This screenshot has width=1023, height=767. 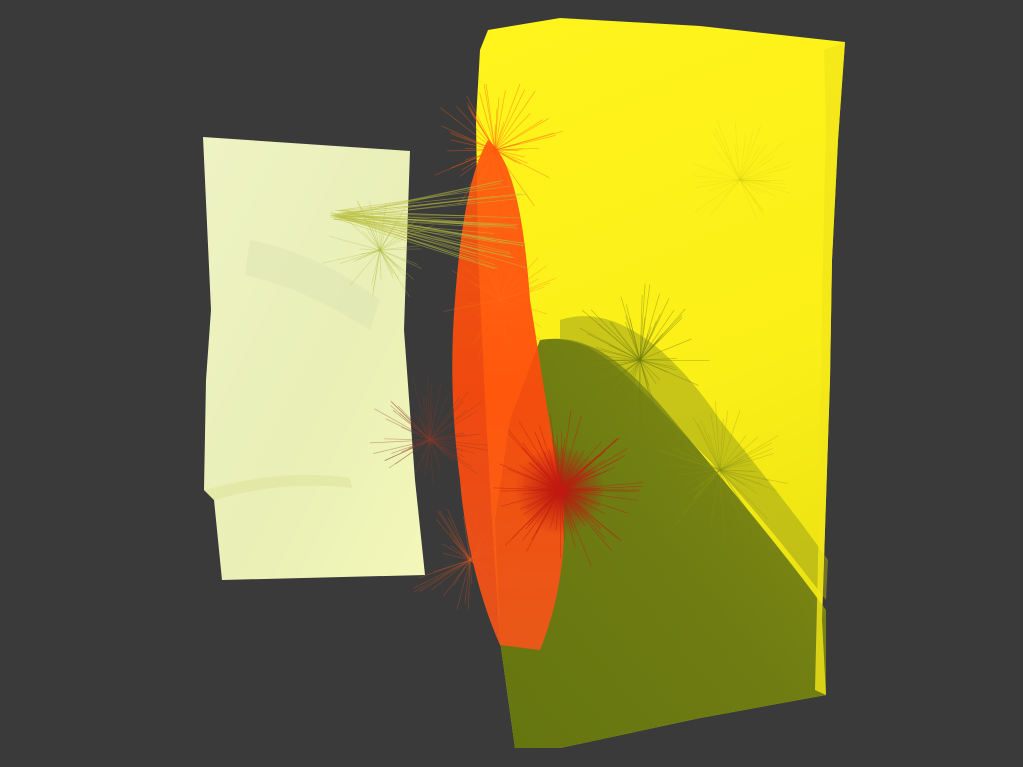 What do you see at coordinates (314, 358) in the screenshot?
I see `pale-panel` at bounding box center [314, 358].